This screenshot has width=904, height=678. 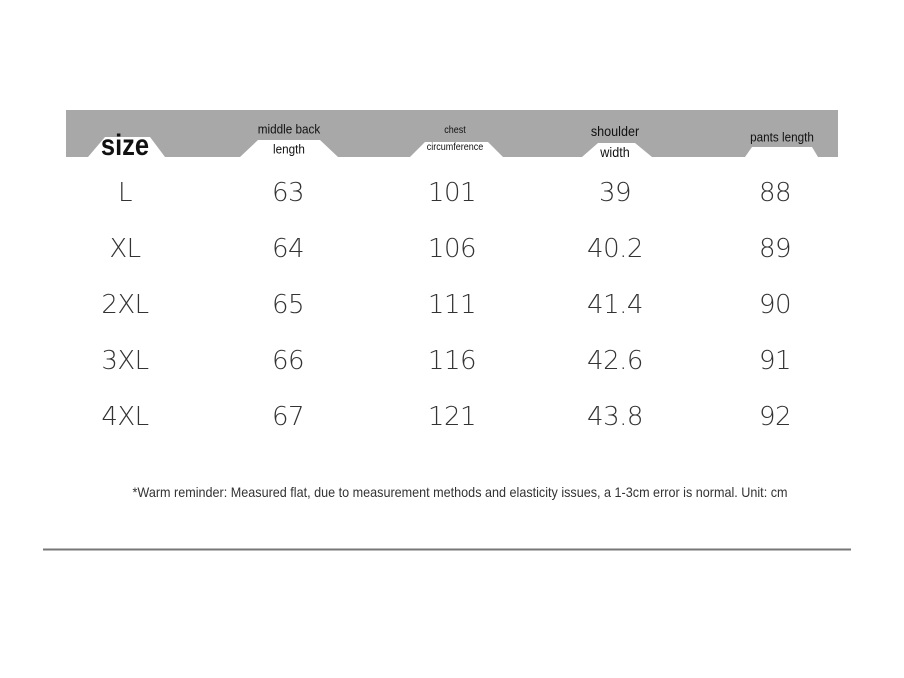 I want to click on header-label: circumference, so click(x=455, y=147).